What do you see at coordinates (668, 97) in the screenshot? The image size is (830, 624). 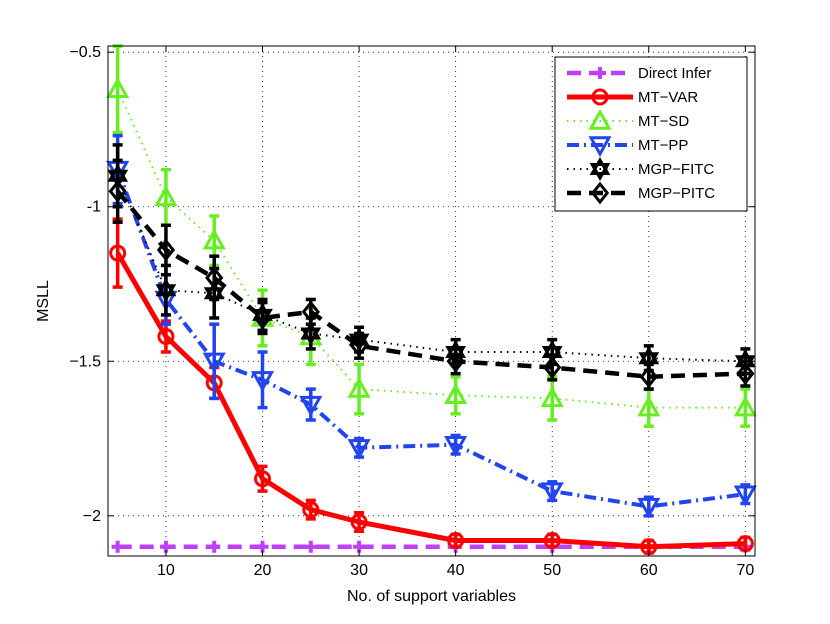 I see `legend-mt-var-label: MT−VAR` at bounding box center [668, 97].